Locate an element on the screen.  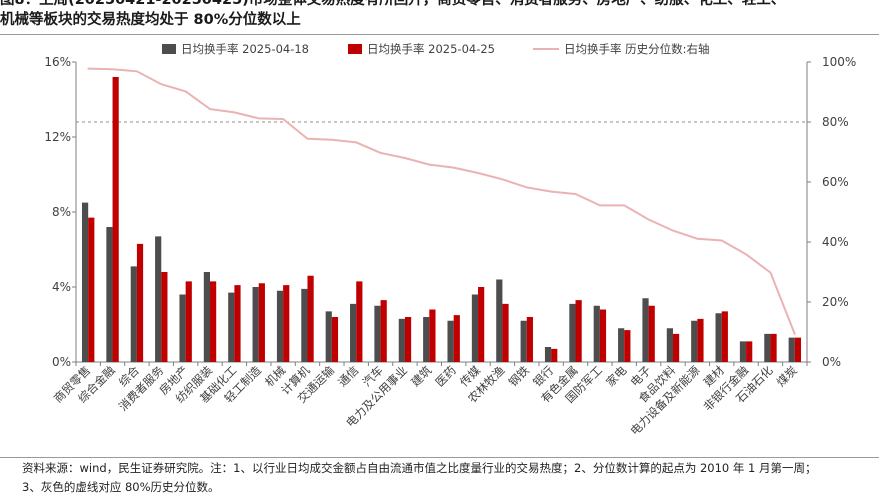
right-axis-tick-label: 100% is located at coordinates (839, 62).